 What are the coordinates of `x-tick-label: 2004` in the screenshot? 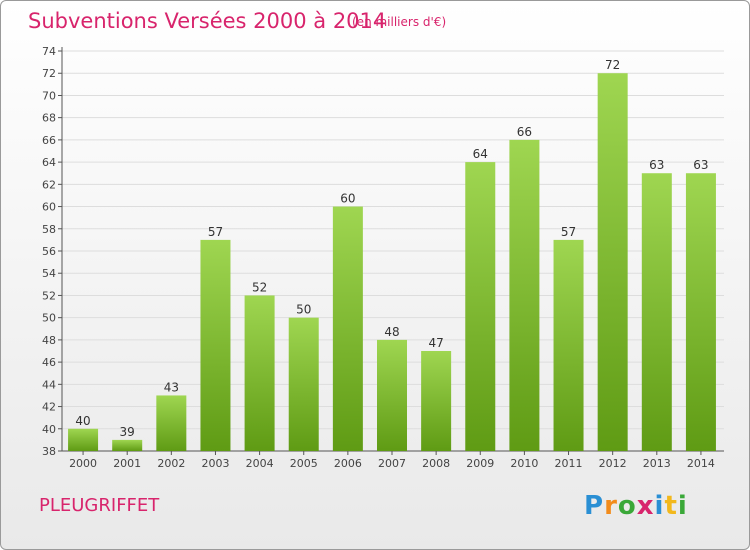 It's located at (260, 463).